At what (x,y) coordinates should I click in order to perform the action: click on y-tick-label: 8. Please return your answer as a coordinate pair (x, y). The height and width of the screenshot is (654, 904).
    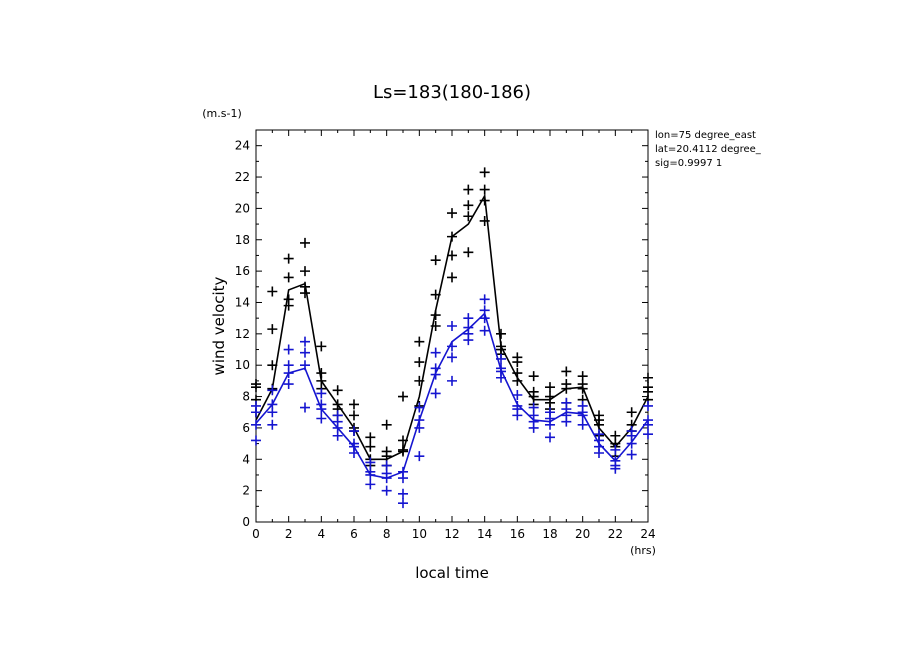
    Looking at the image, I should click on (246, 397).